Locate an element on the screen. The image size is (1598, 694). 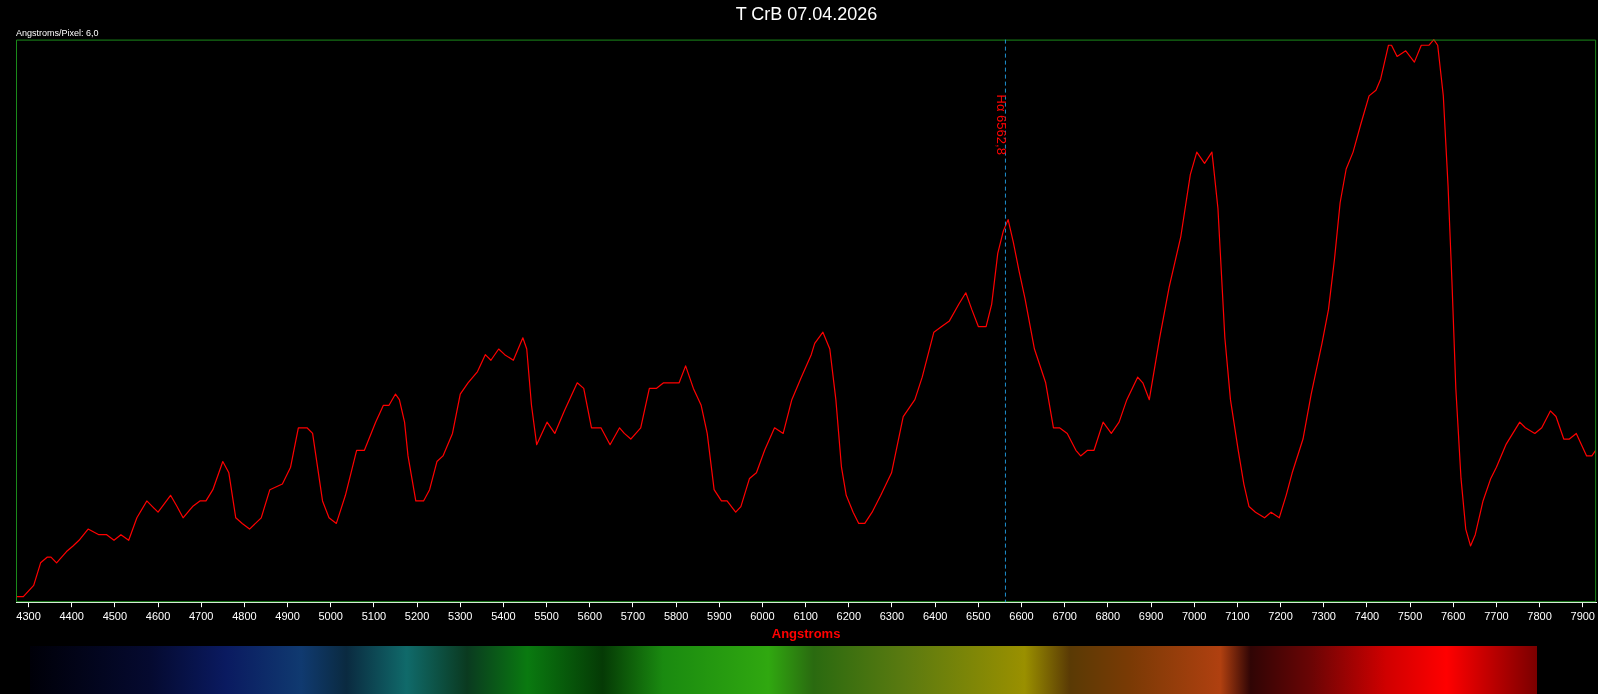
x-tick-label: 6100 is located at coordinates (805, 615).